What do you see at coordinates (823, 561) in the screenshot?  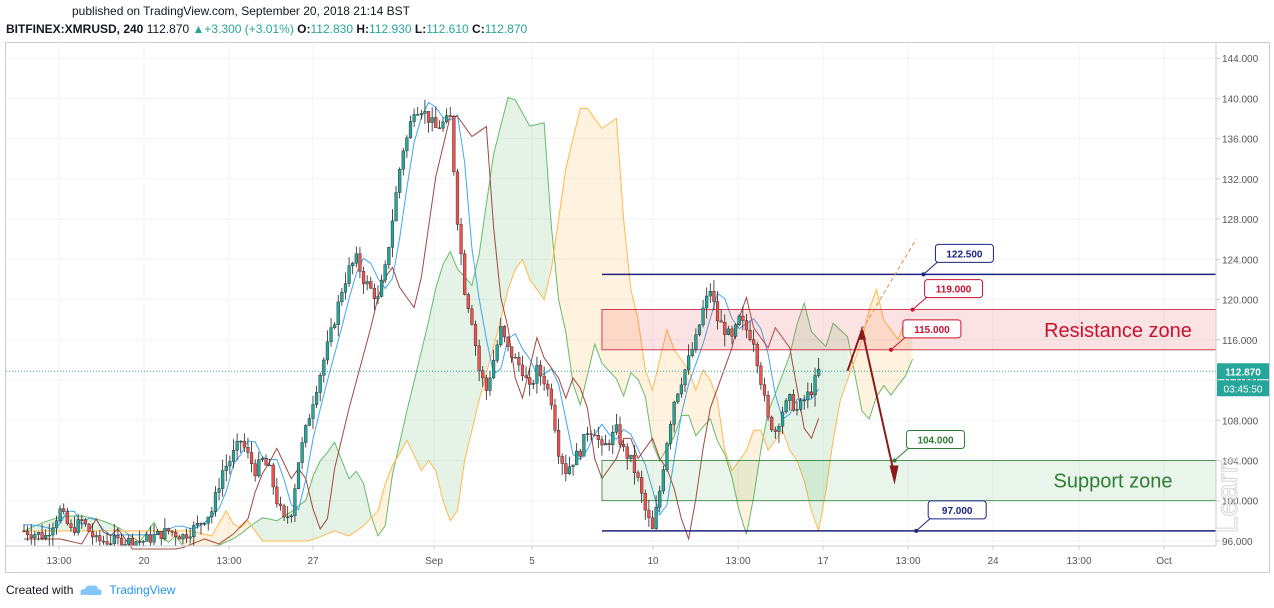 I see `time-tick-label: 17` at bounding box center [823, 561].